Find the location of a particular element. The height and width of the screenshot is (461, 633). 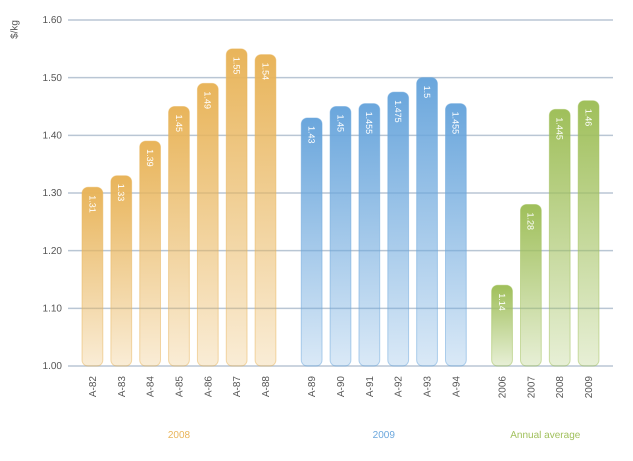

data-label: 1.475 is located at coordinates (398, 111).